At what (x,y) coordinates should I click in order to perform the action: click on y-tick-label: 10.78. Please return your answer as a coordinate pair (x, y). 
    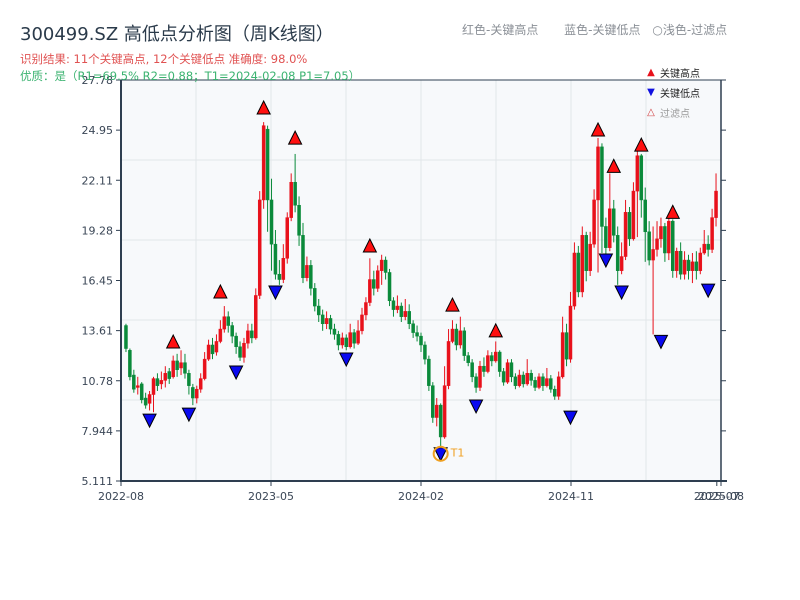
    Looking at the image, I should click on (98, 381).